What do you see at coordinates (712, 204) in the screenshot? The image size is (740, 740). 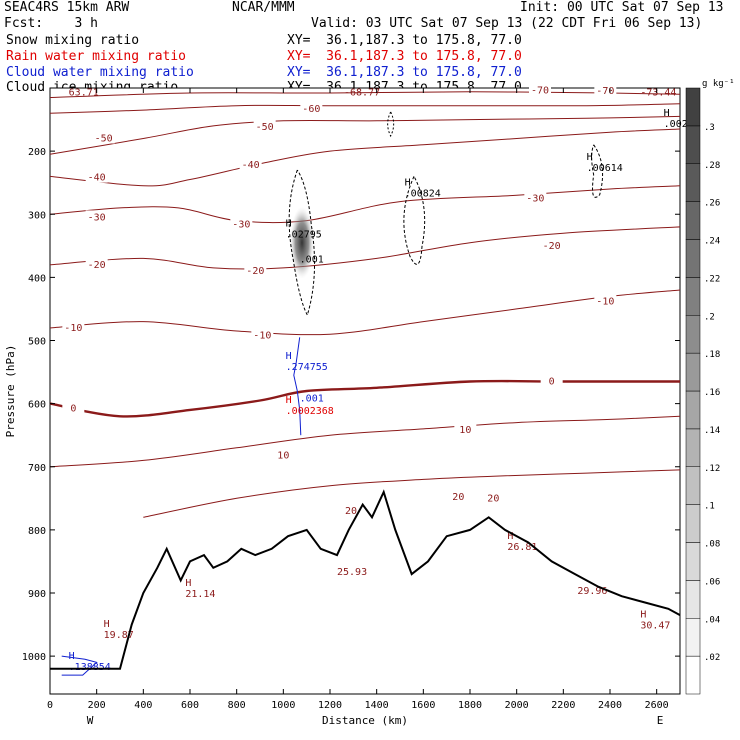 I see `colorbar-tick-label: .26` at bounding box center [712, 204].